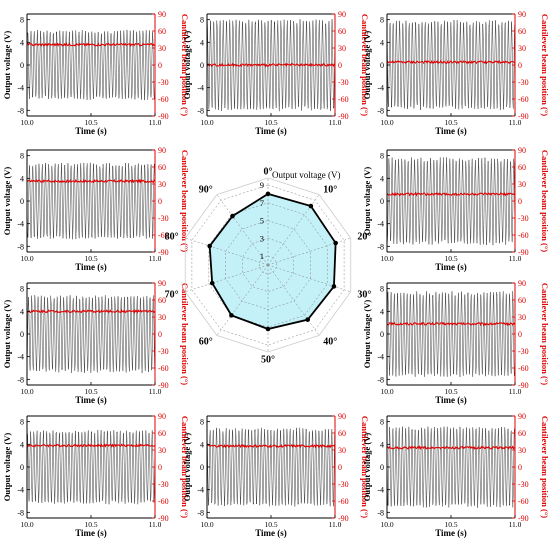 The height and width of the screenshot is (544, 550). Describe the element at coordinates (206, 189) in the screenshot. I see `radar-category-label: 90°` at that location.